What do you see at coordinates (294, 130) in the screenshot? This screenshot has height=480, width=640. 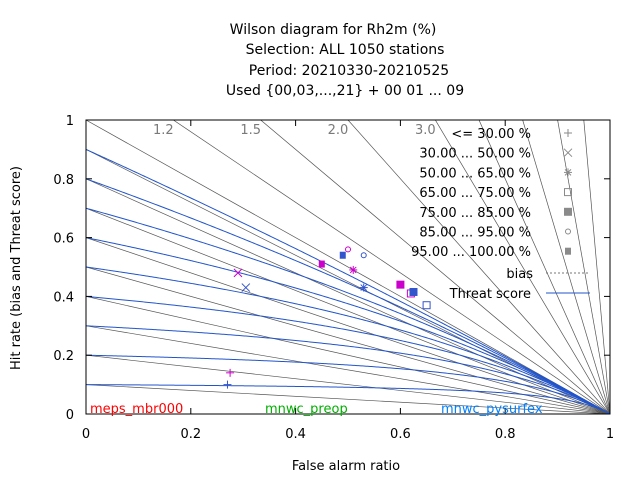 I see `bias-labels: 1.2 1.5 2.0 3.0` at bounding box center [294, 130].